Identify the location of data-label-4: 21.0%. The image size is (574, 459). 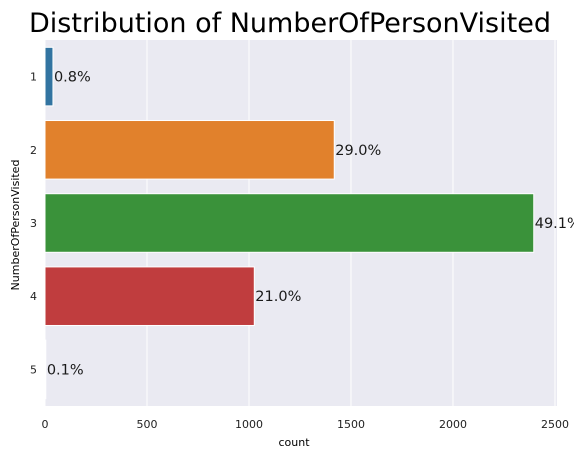
(278, 297).